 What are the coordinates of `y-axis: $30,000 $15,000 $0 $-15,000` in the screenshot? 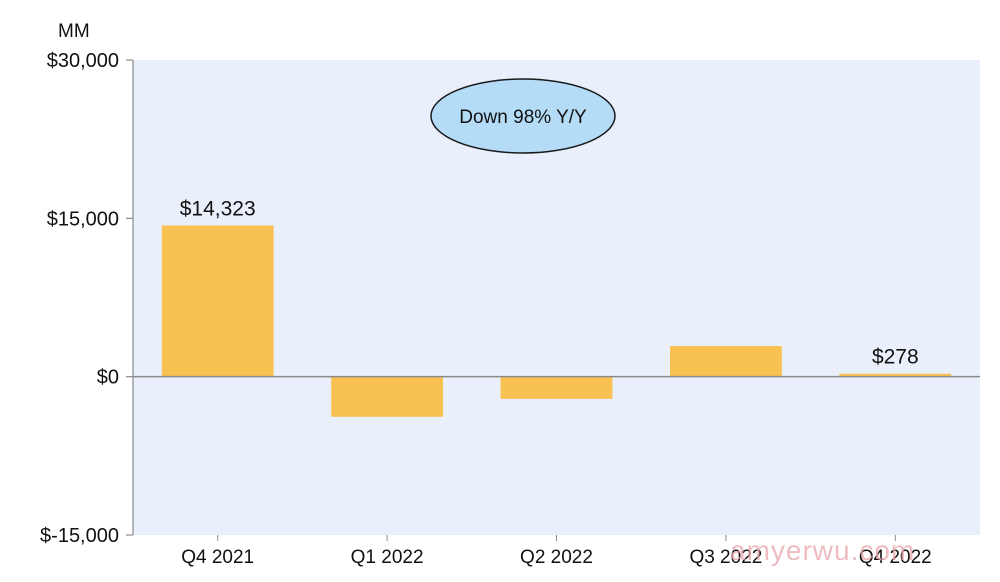 It's located at (87, 298).